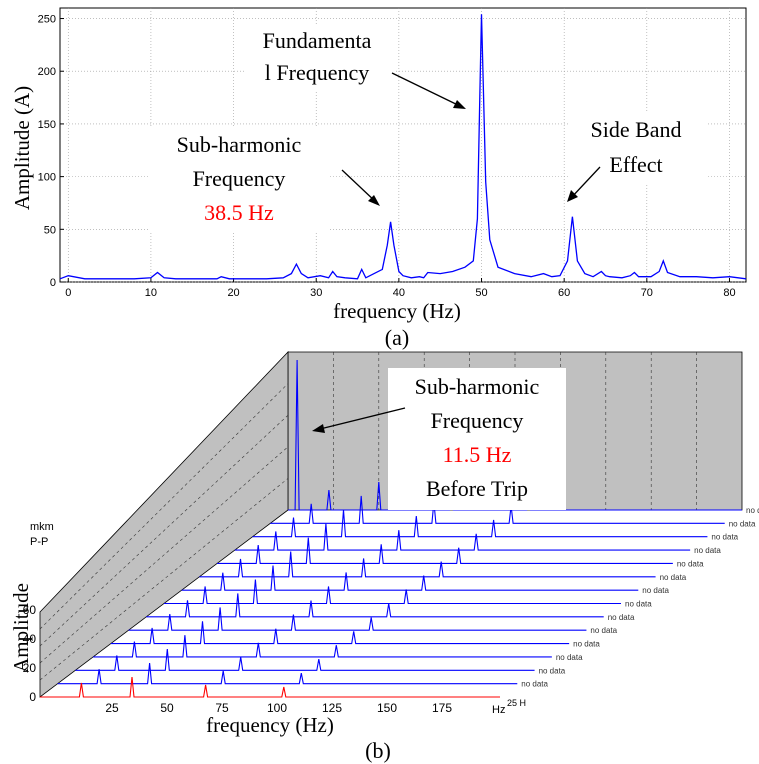 The height and width of the screenshot is (764, 759). Describe the element at coordinates (42, 527) in the screenshot. I see `panel-b-ylabel-unit-1: mkm` at that location.